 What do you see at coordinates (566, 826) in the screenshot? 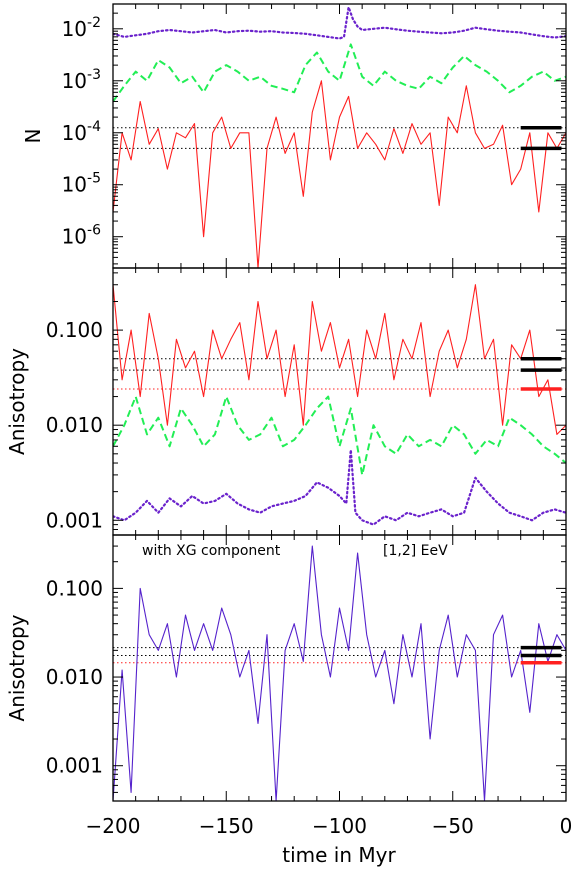
I see `x-tick-label: 0` at bounding box center [566, 826].